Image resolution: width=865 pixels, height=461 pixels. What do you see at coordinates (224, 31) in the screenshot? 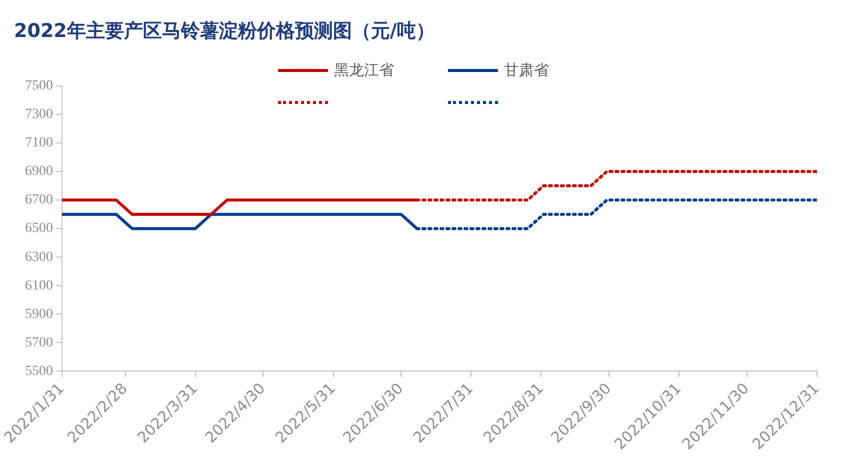
I see `chart-title: 2022年主要产区马铃薯淀粉价格预测图（元/吨）` at bounding box center [224, 31].